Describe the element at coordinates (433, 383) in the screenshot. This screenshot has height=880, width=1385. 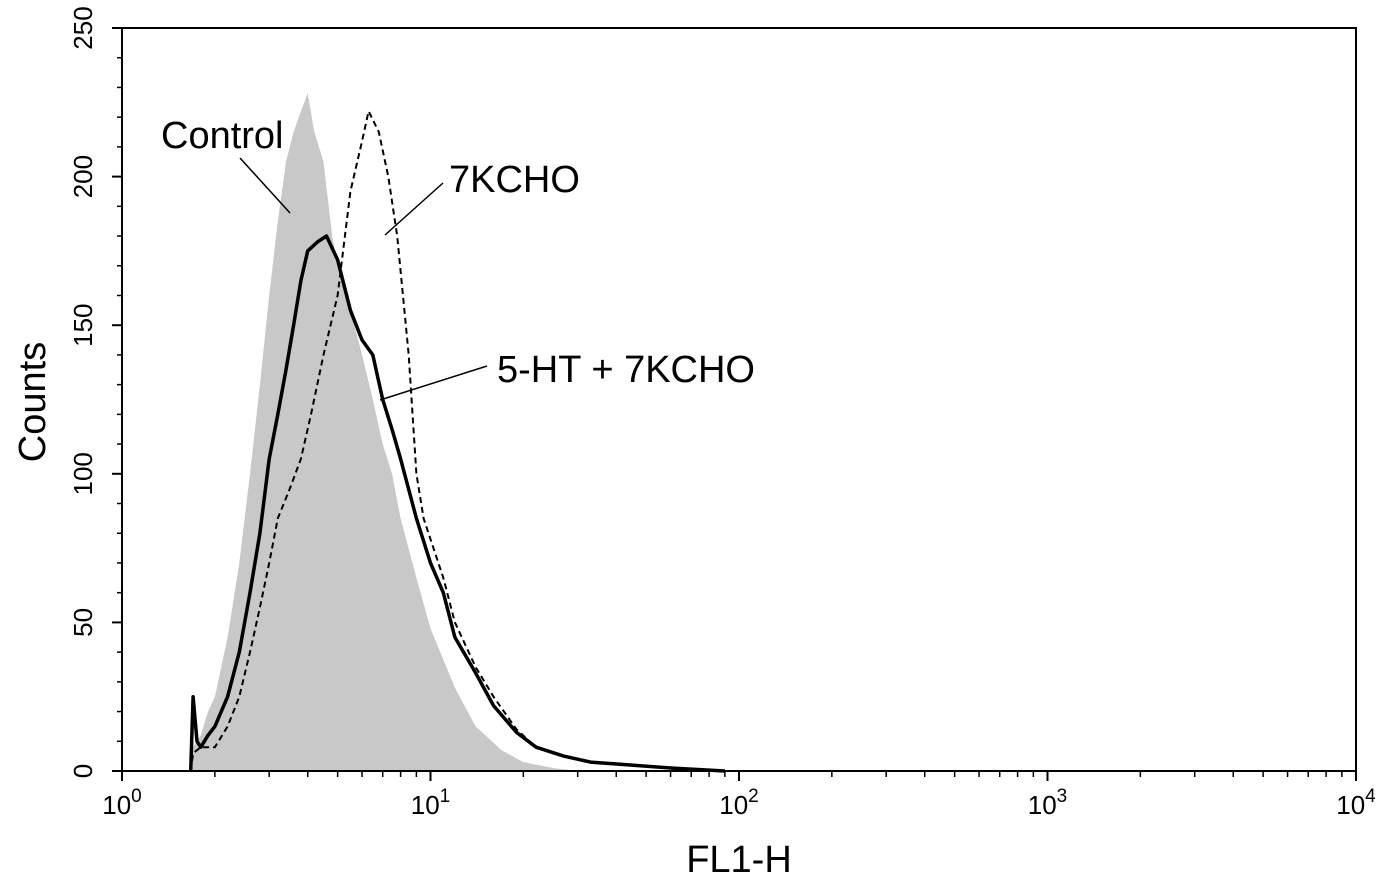
I see `5ht-7kcho-leader-line` at that location.